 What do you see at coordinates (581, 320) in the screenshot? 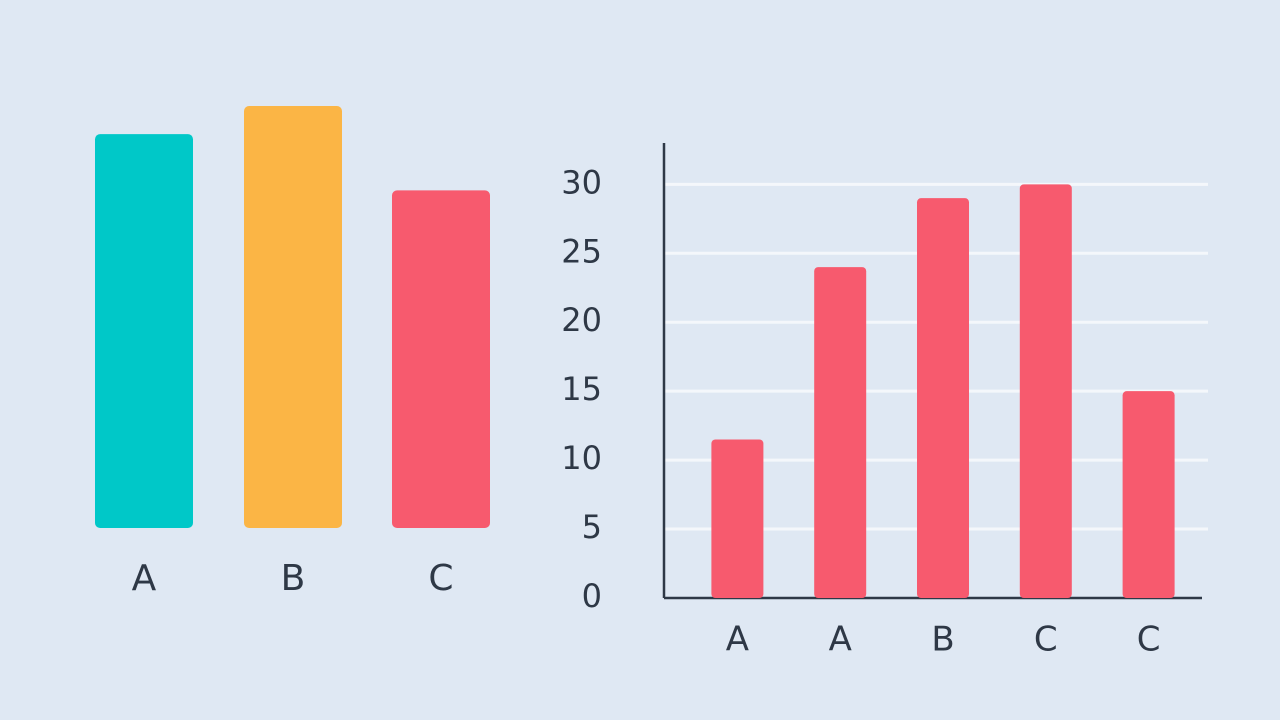
I see `y-tick-label: 20` at bounding box center [581, 320].